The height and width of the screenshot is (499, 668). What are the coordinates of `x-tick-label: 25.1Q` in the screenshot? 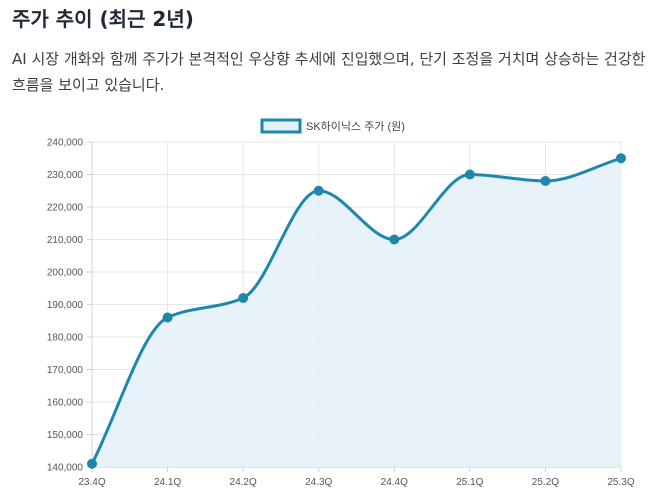 It's located at (469, 482).